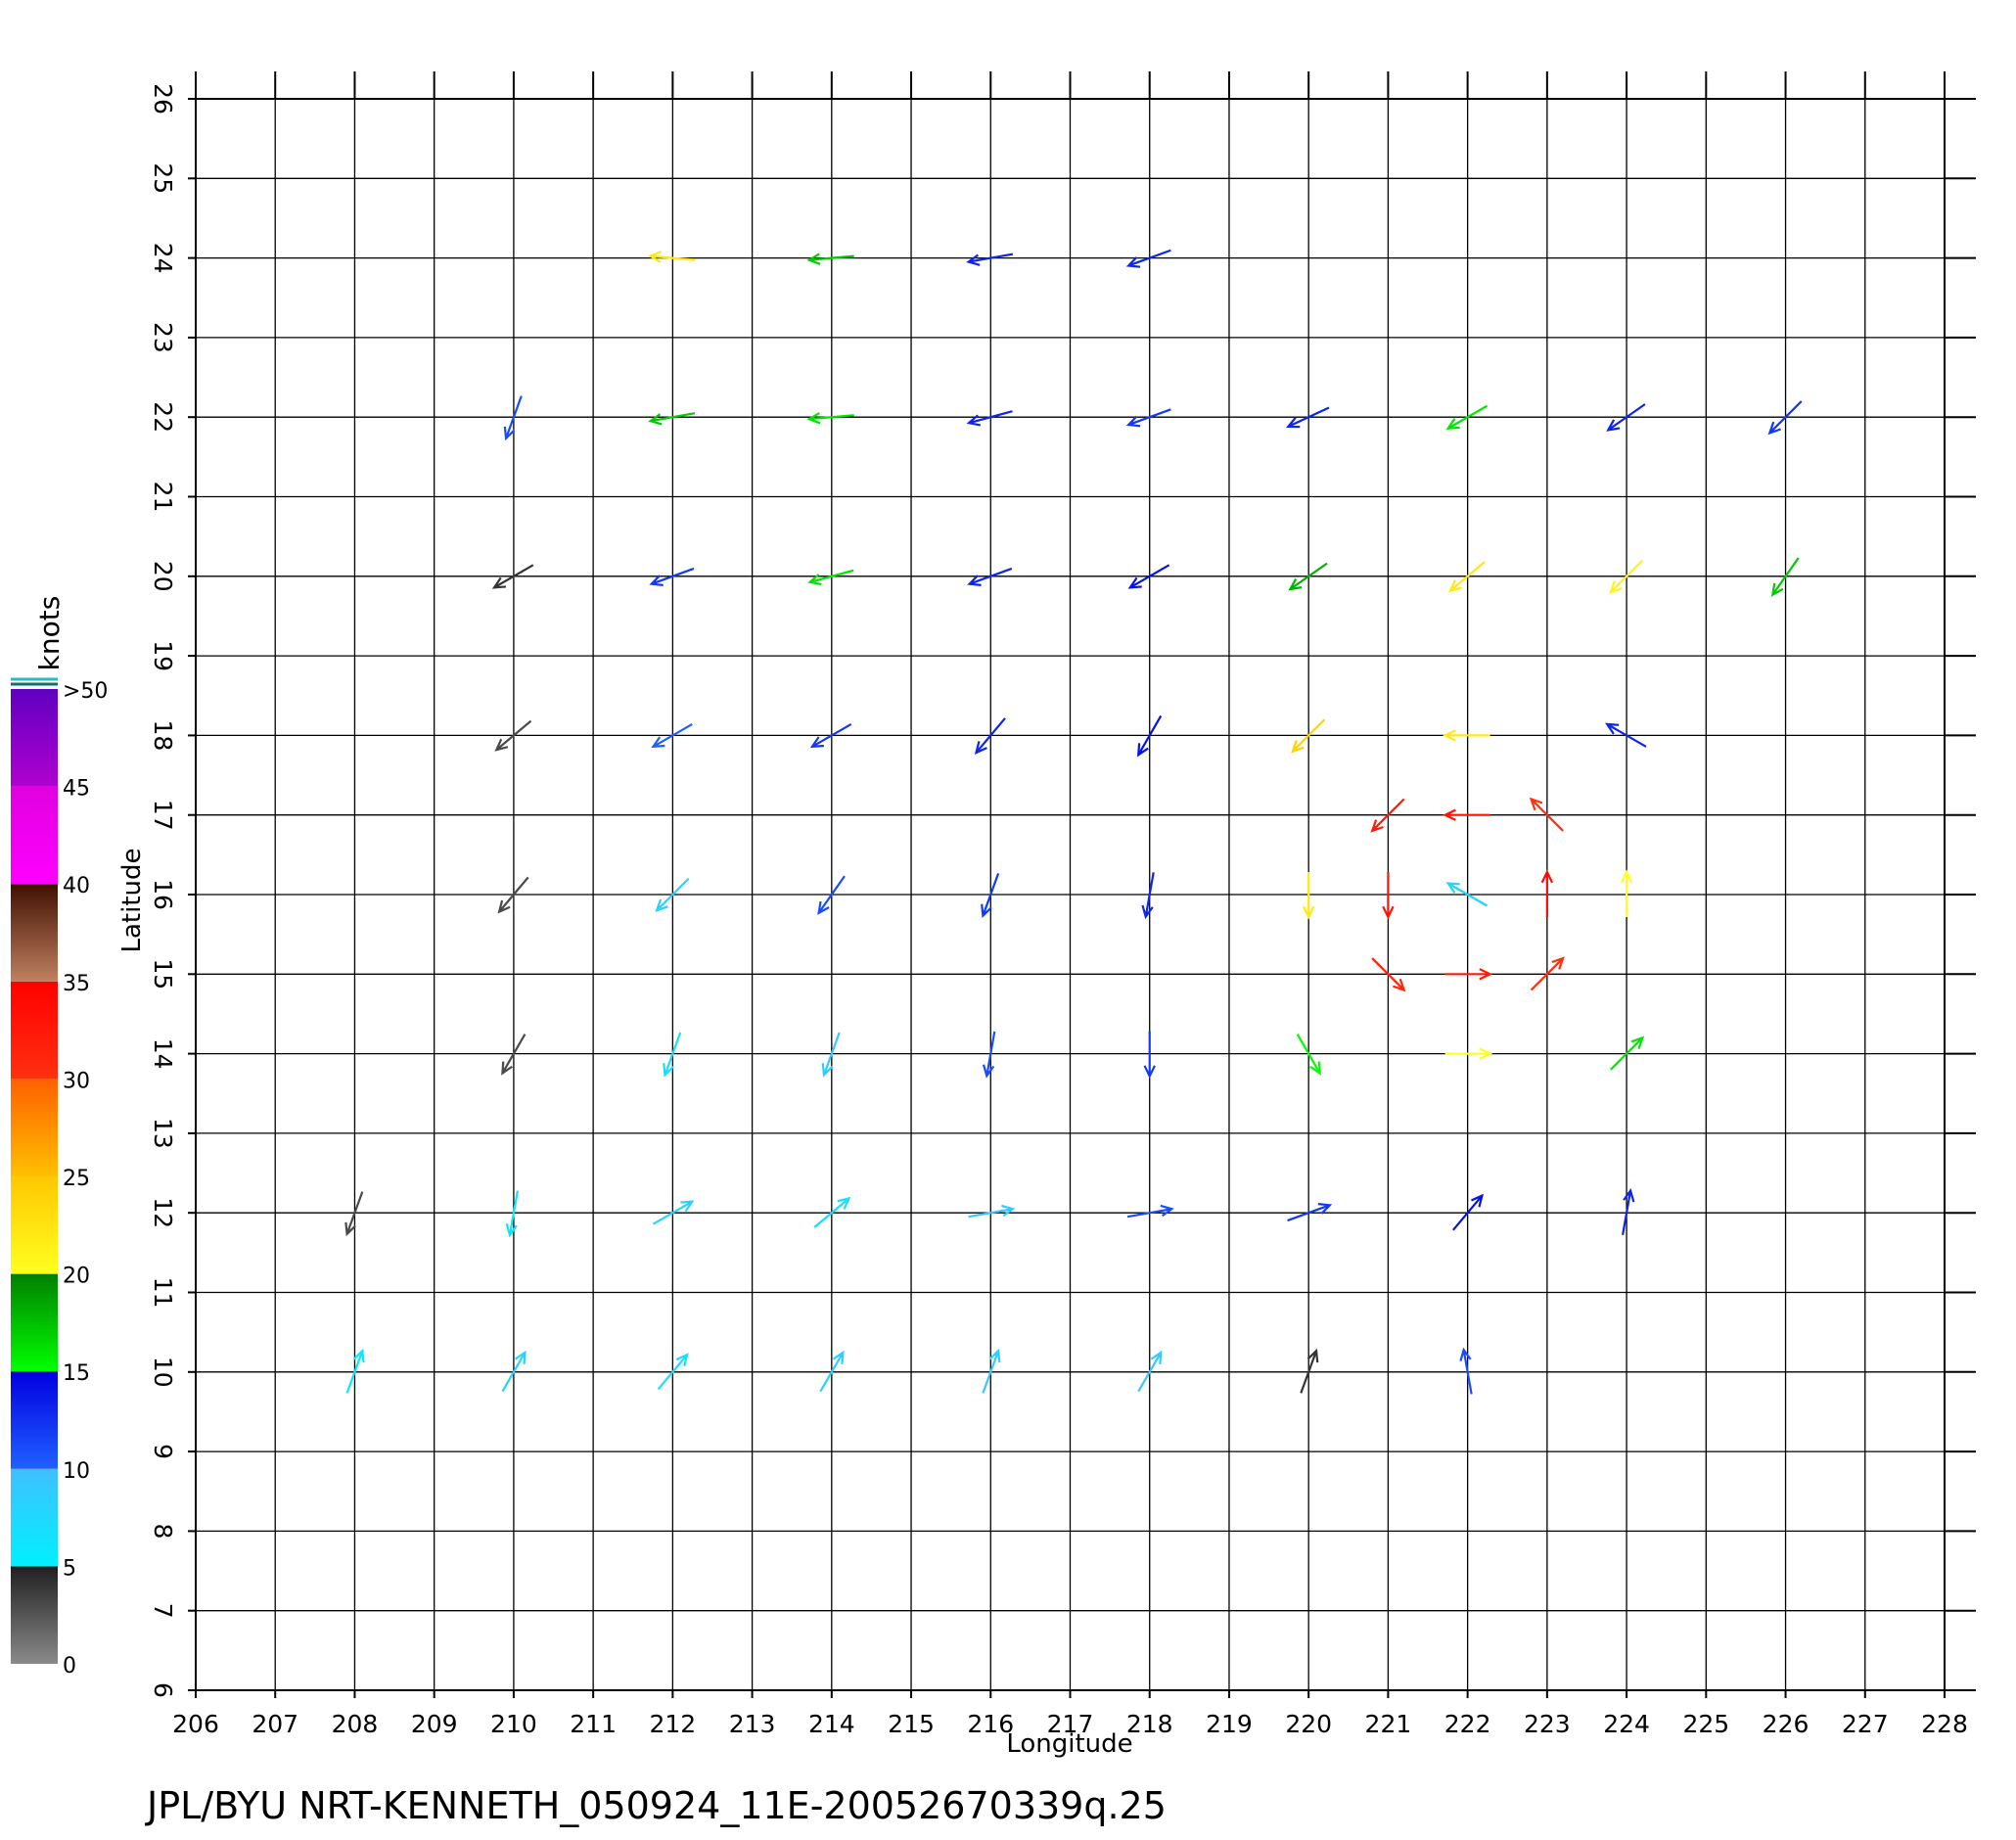  What do you see at coordinates (1865, 1724) in the screenshot?
I see `x-tick-label: 227` at bounding box center [1865, 1724].